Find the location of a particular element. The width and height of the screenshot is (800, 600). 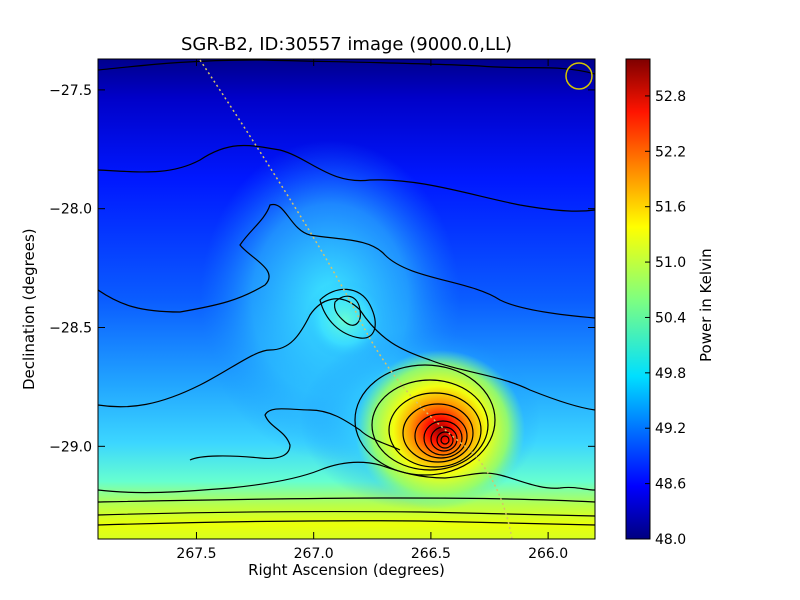

colorbar-tick-label: 50.4 is located at coordinates (670, 318).